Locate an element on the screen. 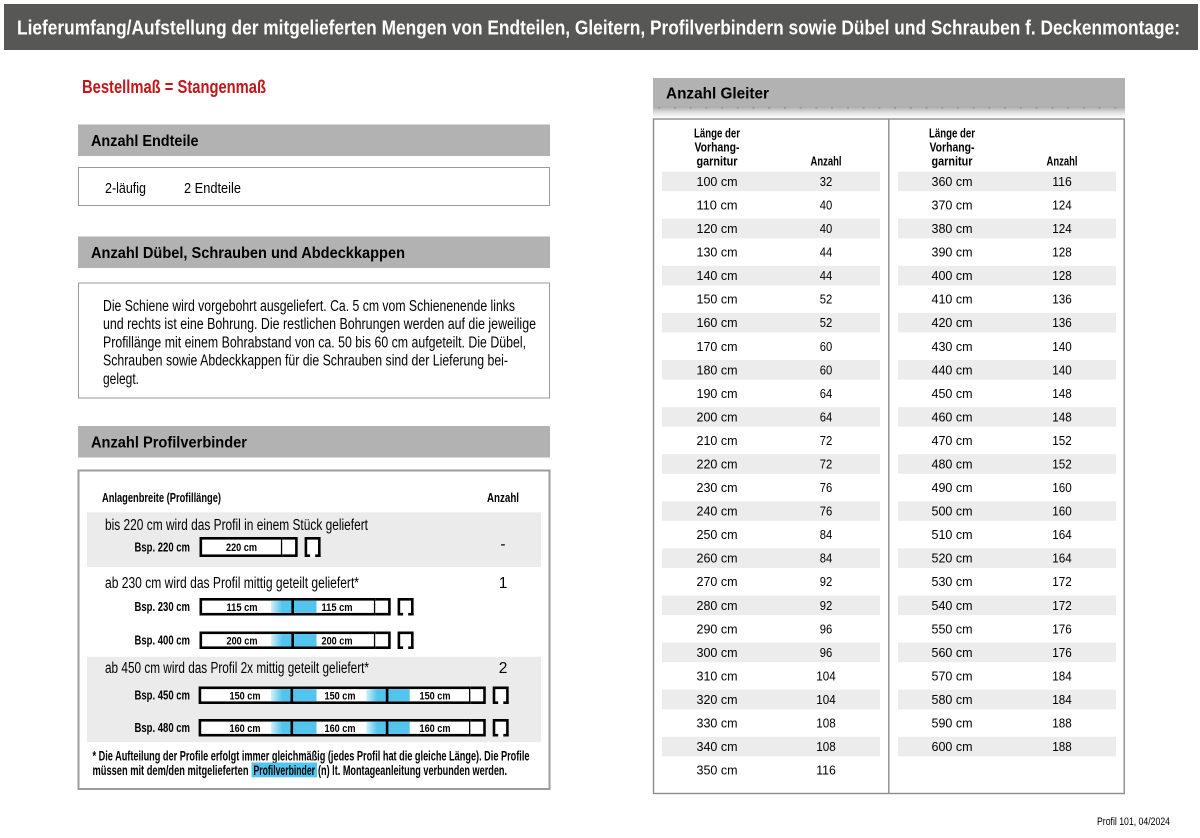 The height and width of the screenshot is (838, 1200). svg-text: Anzahl Profilverbinder is located at coordinates (169, 442).